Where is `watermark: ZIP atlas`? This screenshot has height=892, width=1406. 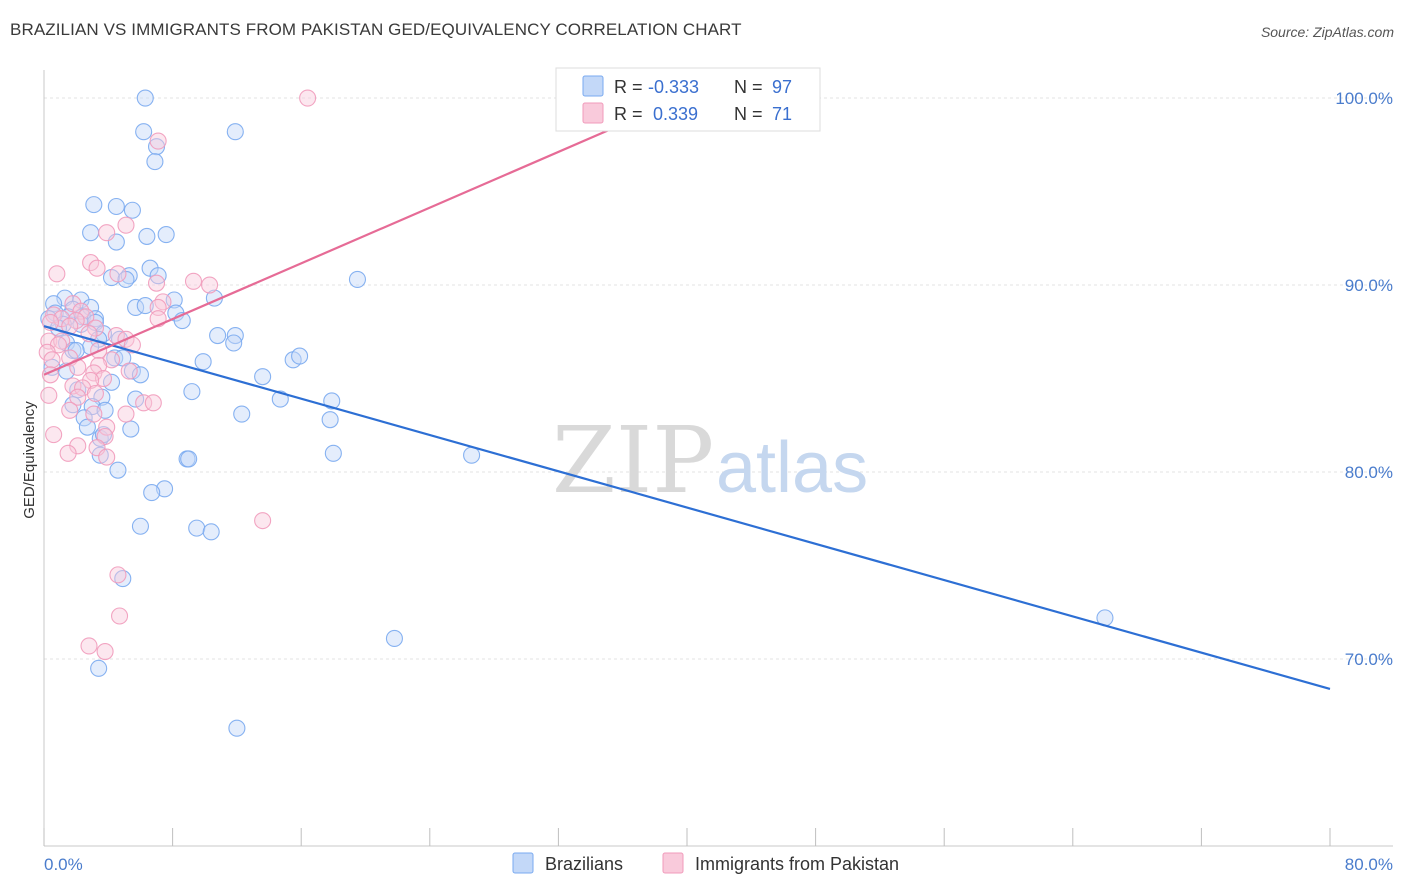 watermark: ZIP atlas is located at coordinates (710, 460).